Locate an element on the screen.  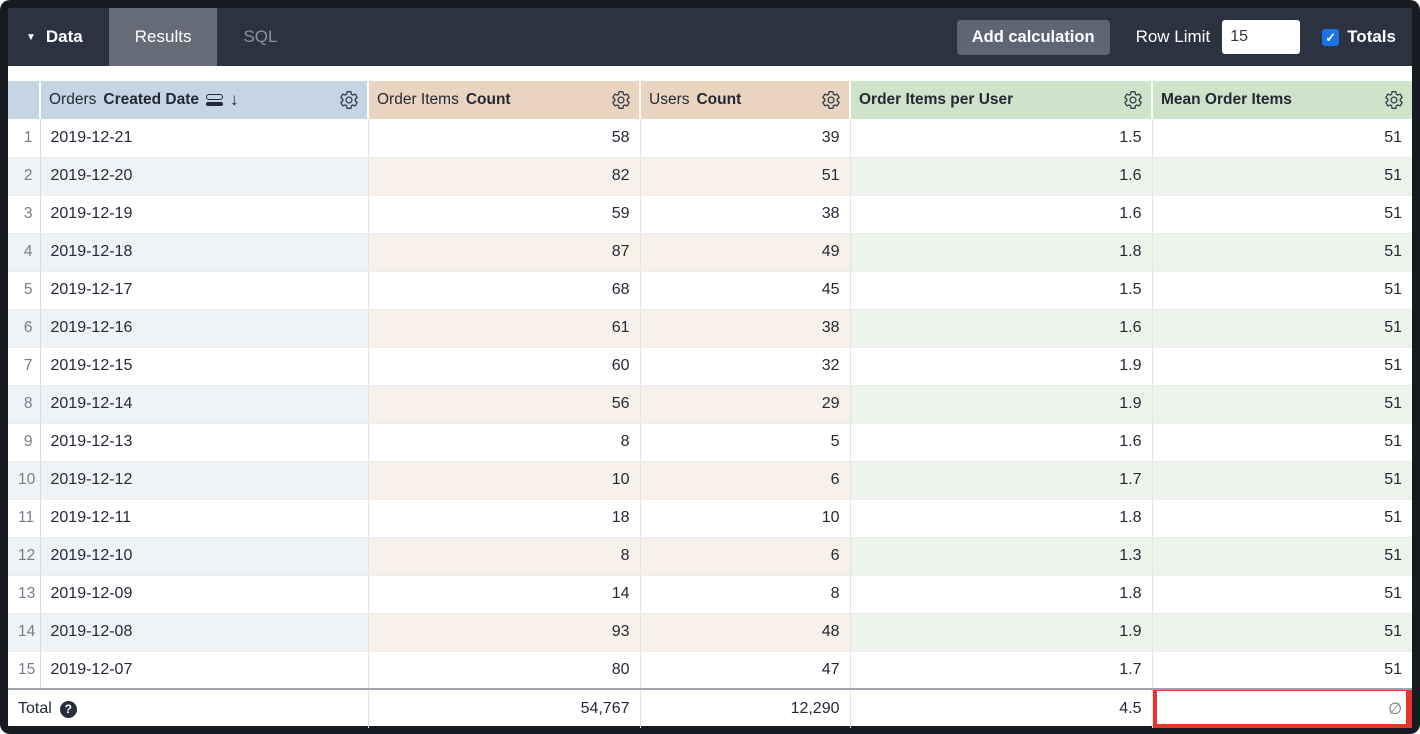
column-header-mean-order-items: Mean Order Items is located at coordinates (1282, 100).